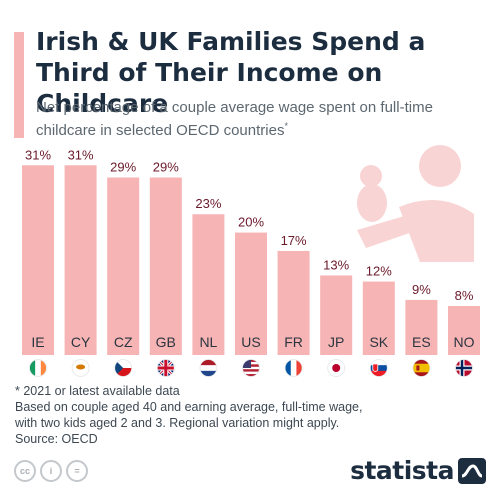 The image size is (500, 500). What do you see at coordinates (208, 203) in the screenshot?
I see `value-label-nl: 23%` at bounding box center [208, 203].